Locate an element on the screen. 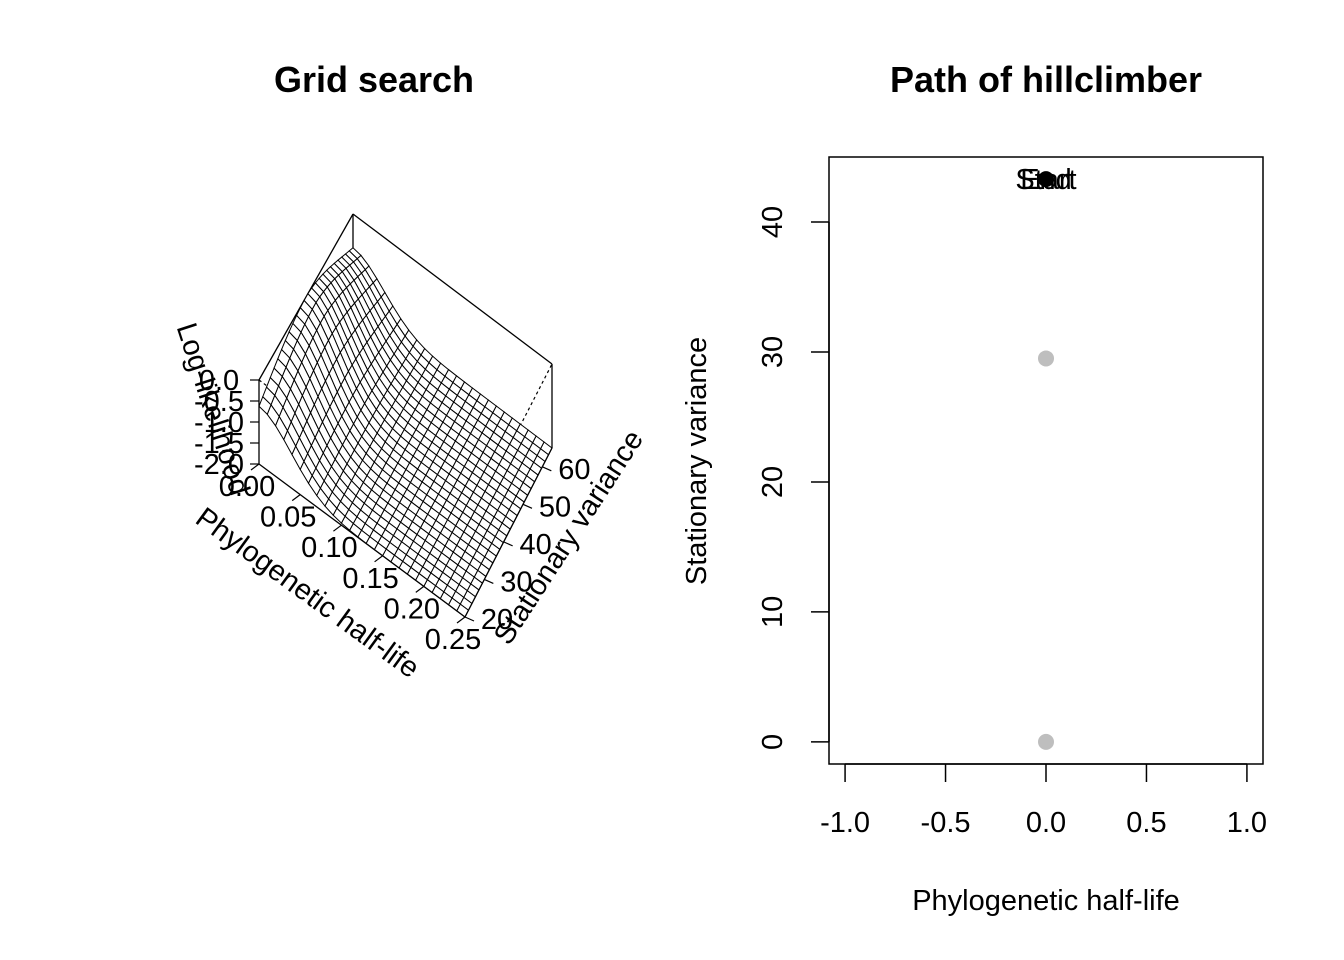 This screenshot has width=1344, height=960. y-axis-label: Stationary variance is located at coordinates (697, 461).